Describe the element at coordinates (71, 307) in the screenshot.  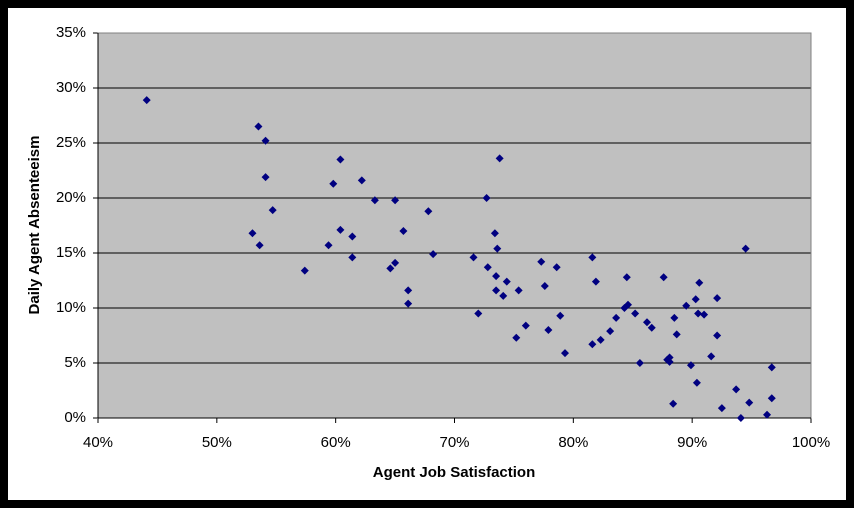
I see `y-tick-label: 10%` at that location.